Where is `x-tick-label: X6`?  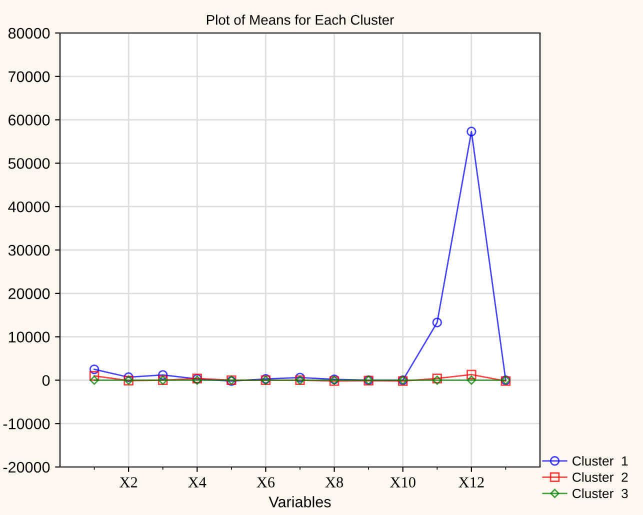
x-tick-label: X6 is located at coordinates (265, 482).